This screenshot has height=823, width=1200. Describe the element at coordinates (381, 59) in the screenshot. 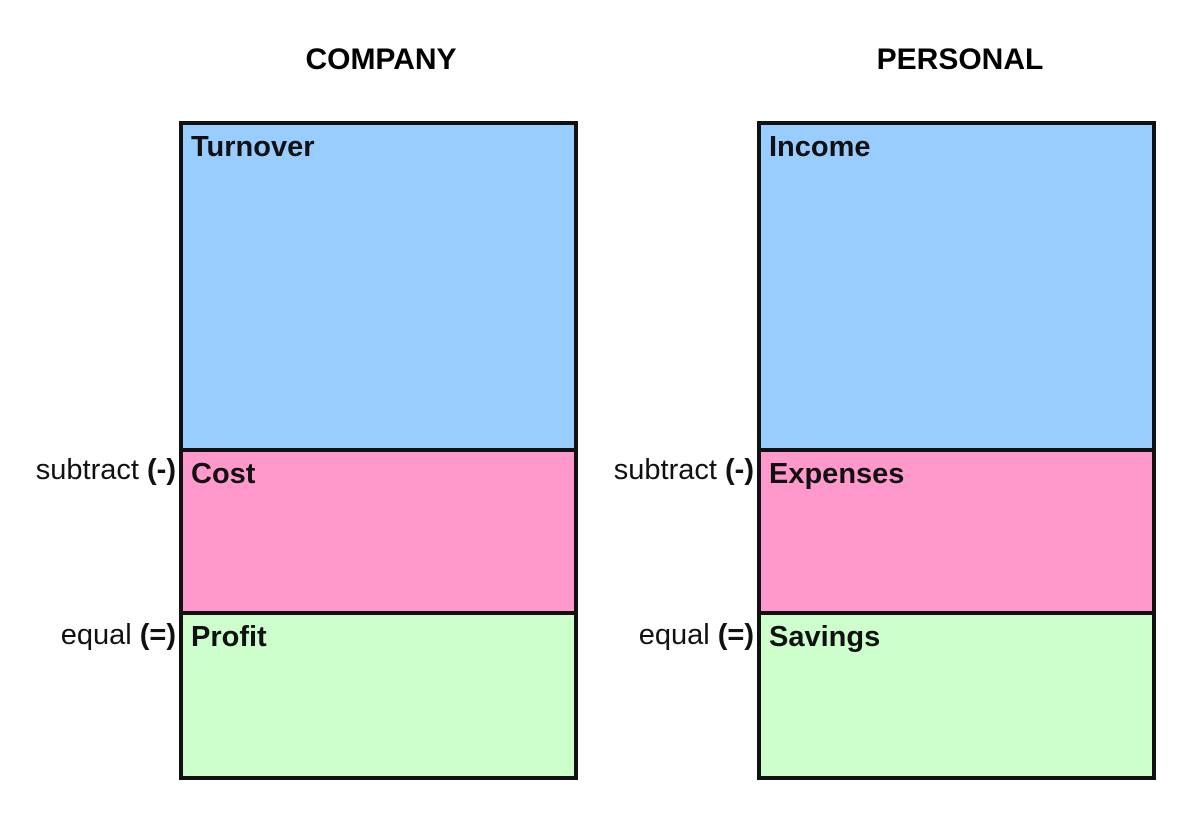

I see `company-title: COMPANY` at that location.